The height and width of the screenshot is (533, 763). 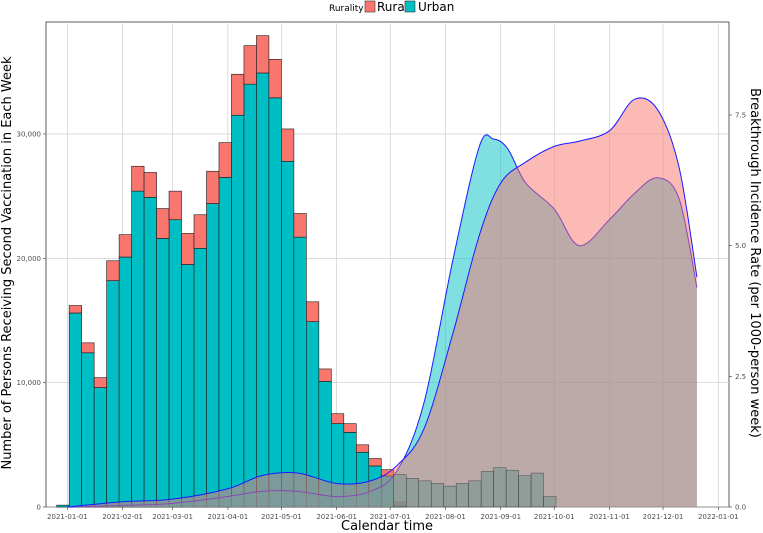 What do you see at coordinates (737, 312) in the screenshot?
I see `y2-axis-ticks: 0.0 2.5 5.0 7.5` at bounding box center [737, 312].